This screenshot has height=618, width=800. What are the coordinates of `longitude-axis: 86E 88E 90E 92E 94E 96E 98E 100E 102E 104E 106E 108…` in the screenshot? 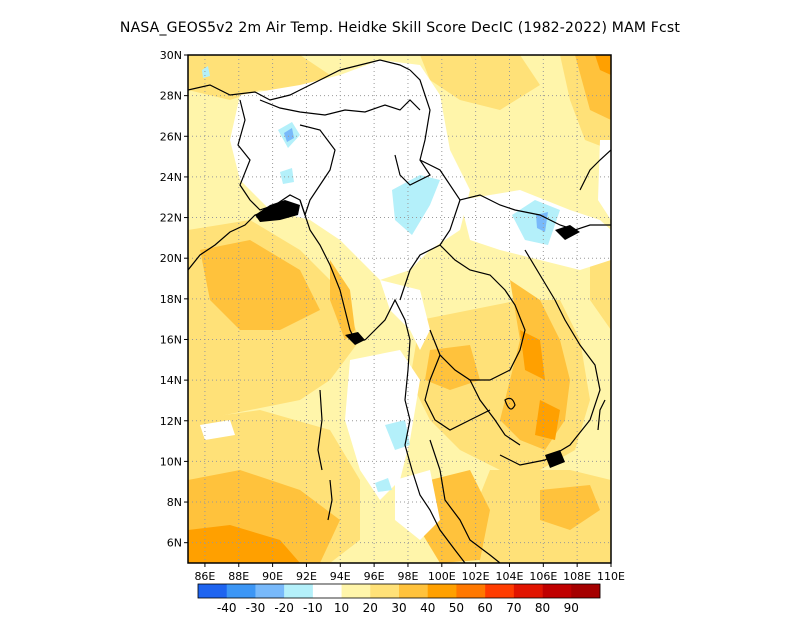 It's located at (409, 573).